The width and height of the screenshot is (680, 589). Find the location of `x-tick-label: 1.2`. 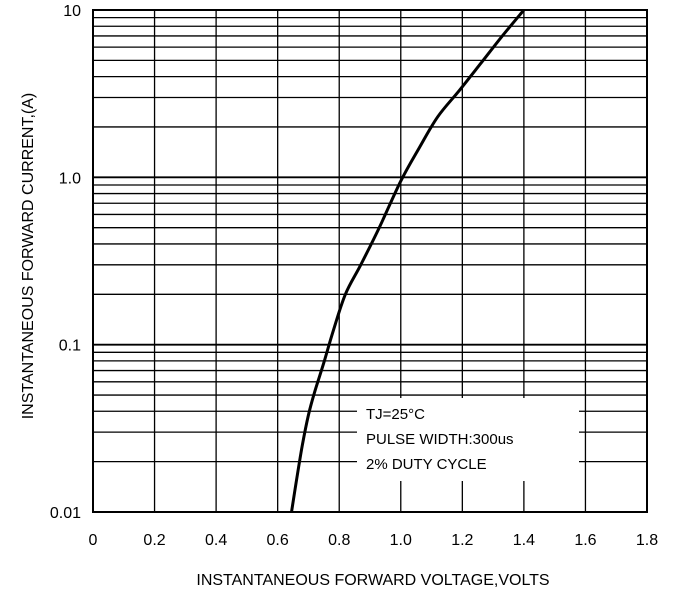

x-tick-label: 1.2 is located at coordinates (462, 540).